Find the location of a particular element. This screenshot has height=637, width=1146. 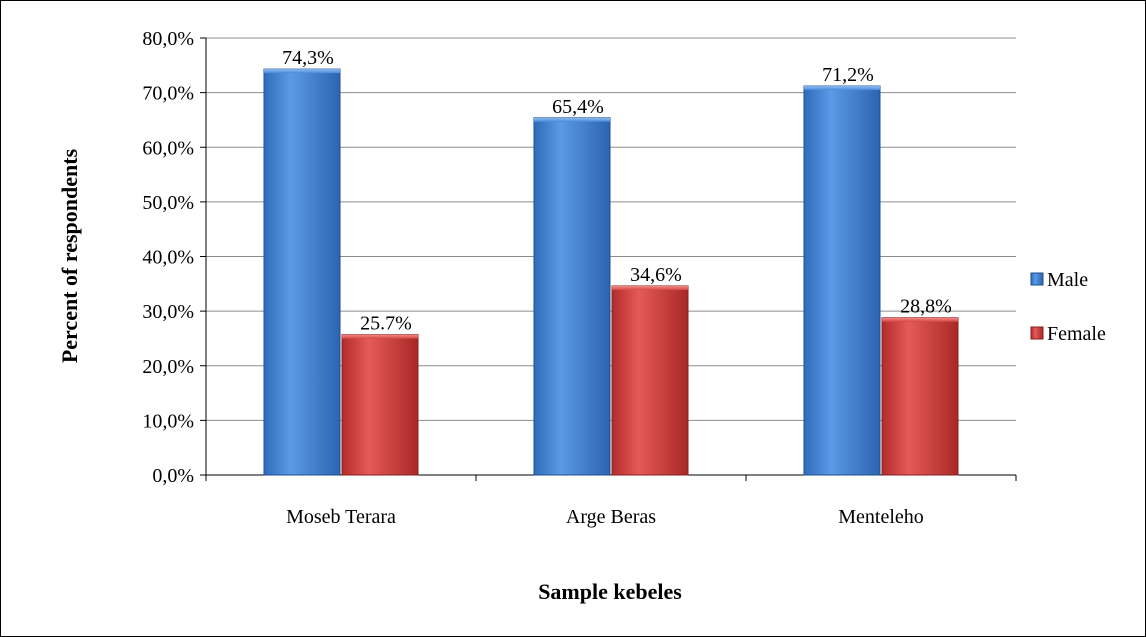

y-tick-label: 20,0% is located at coordinates (168, 367).